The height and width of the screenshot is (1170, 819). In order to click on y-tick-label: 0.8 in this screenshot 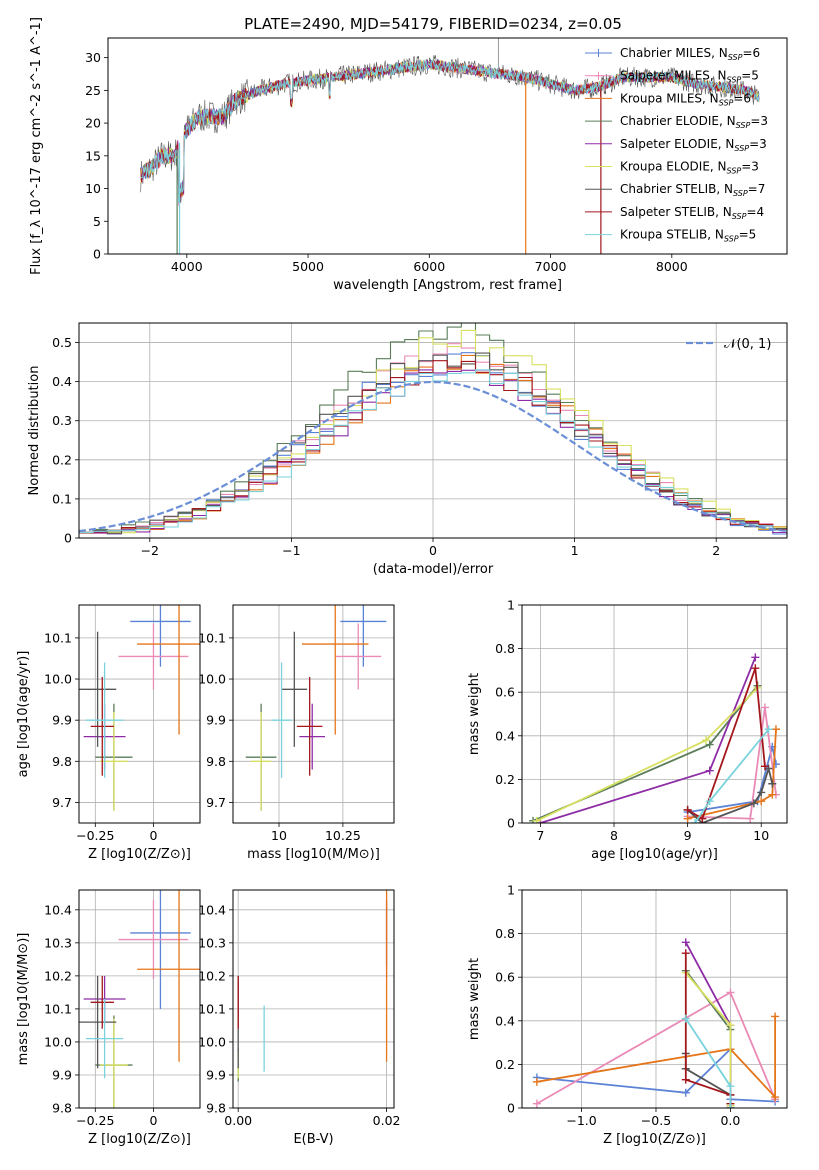, I will do `click(505, 648)`.